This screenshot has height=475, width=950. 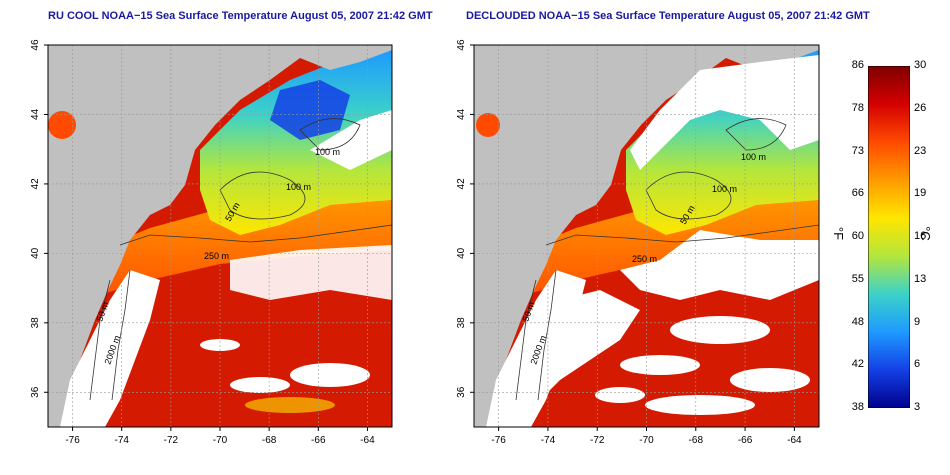 What do you see at coordinates (917, 407) in the screenshot?
I see `colorbar-tick-label: 3` at bounding box center [917, 407].